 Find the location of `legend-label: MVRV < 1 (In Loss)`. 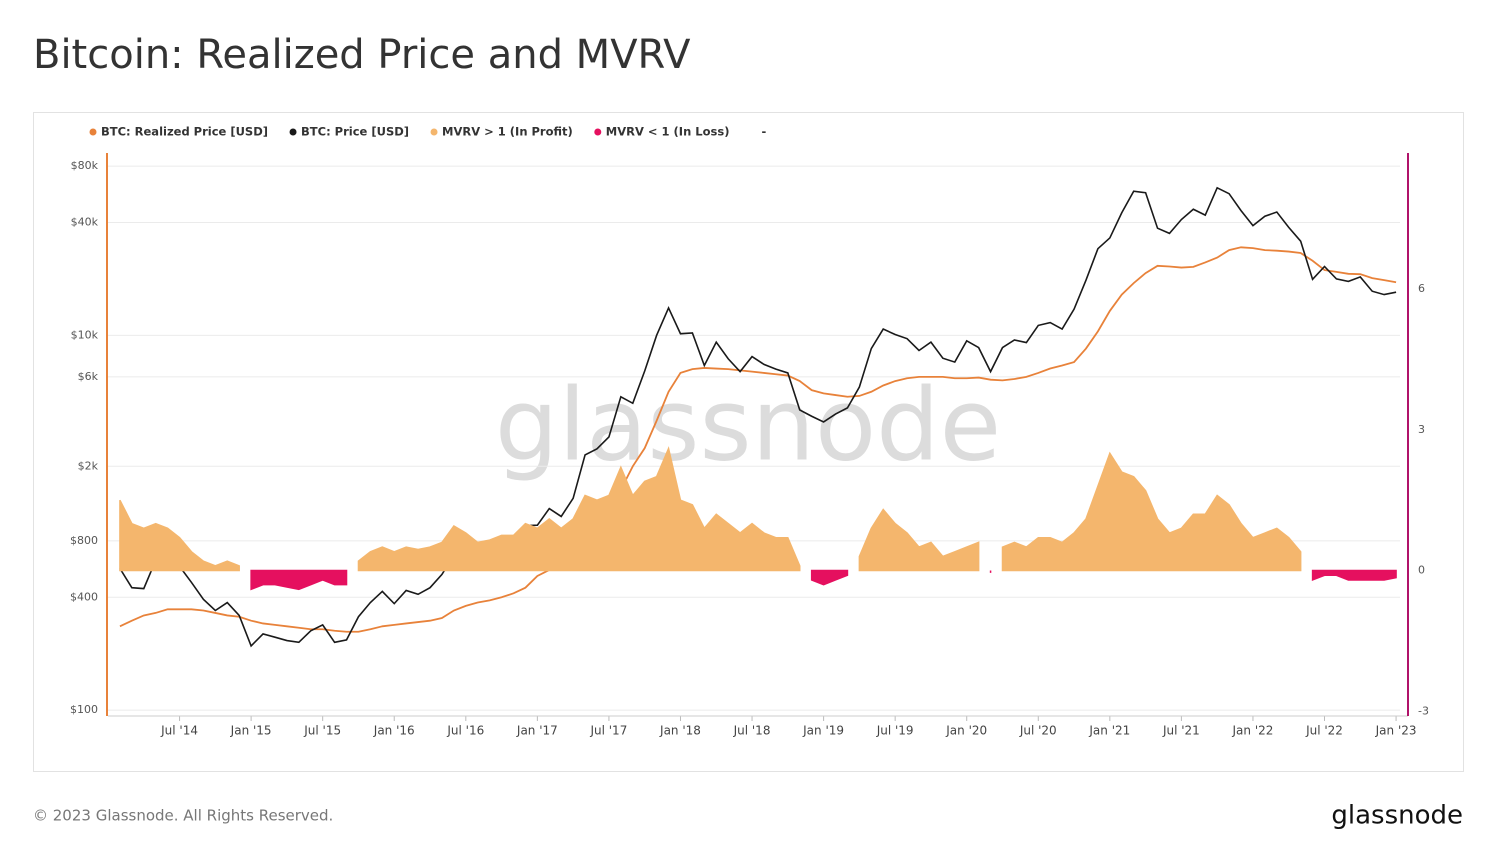

legend-label: MVRV < 1 (In Loss) is located at coordinates (668, 132).